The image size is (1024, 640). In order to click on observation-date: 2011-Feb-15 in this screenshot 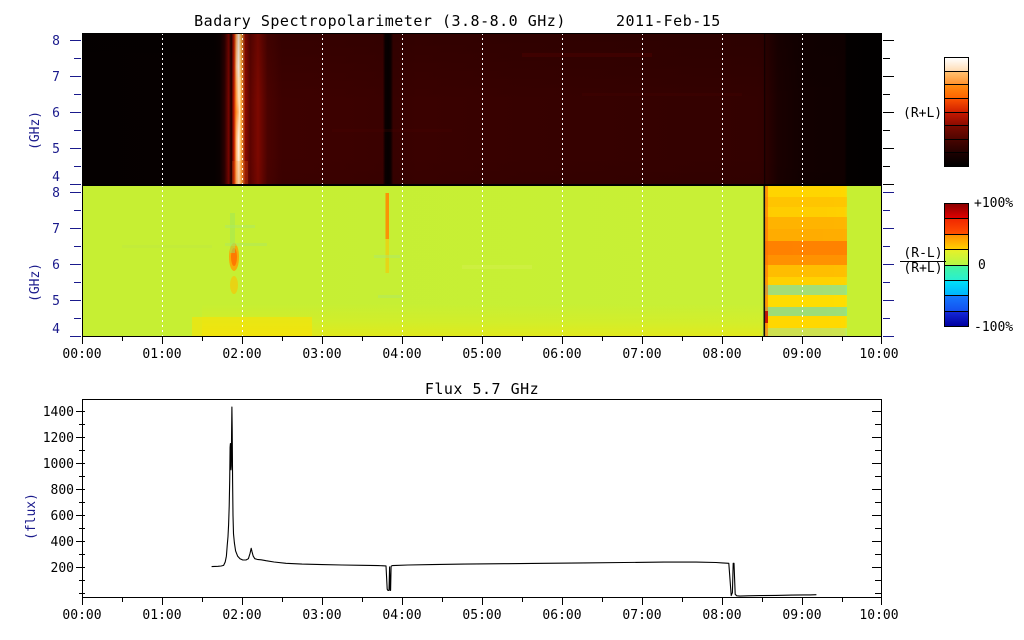, I will do `click(668, 21)`.